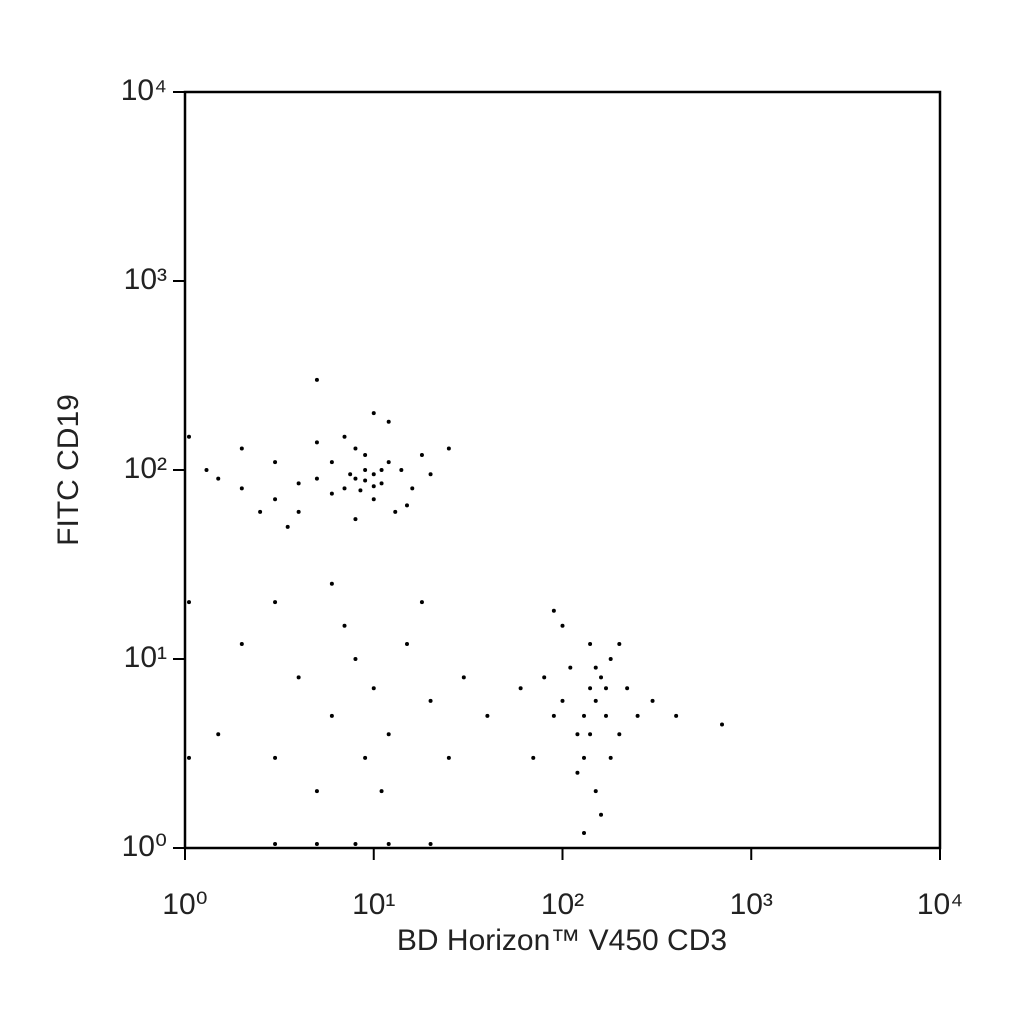 Image resolution: width=1024 pixels, height=1029 pixels. What do you see at coordinates (144, 846) in the screenshot?
I see `y-tick-label: 10⁰` at bounding box center [144, 846].